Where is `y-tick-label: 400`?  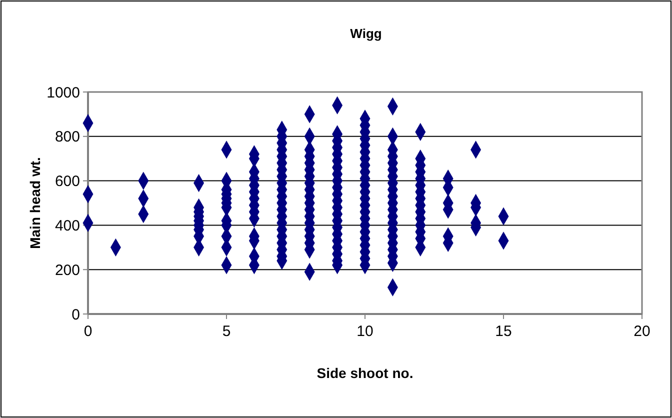
y-tick-label: 400 is located at coordinates (67, 225).